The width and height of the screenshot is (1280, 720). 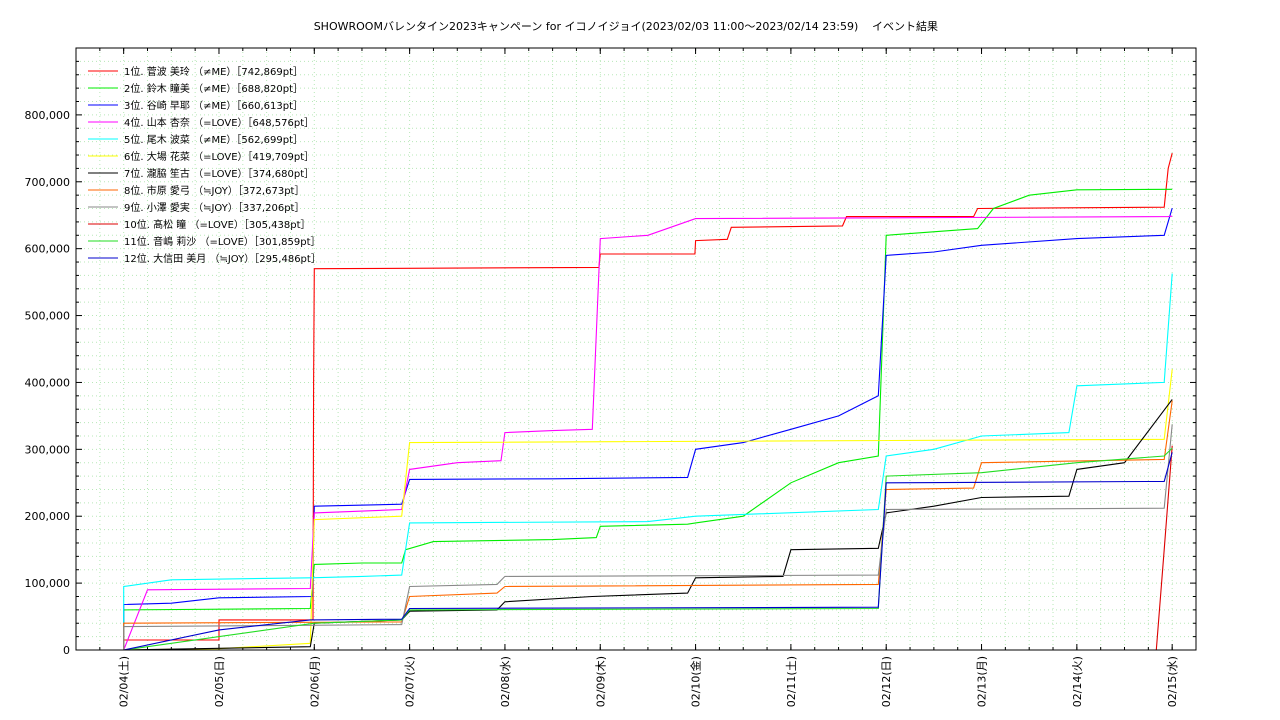 What do you see at coordinates (219, 156) in the screenshot?
I see `legend-entry-6: 6位. 大場 花菜 （=LOVE）［419,709pt］` at bounding box center [219, 156].